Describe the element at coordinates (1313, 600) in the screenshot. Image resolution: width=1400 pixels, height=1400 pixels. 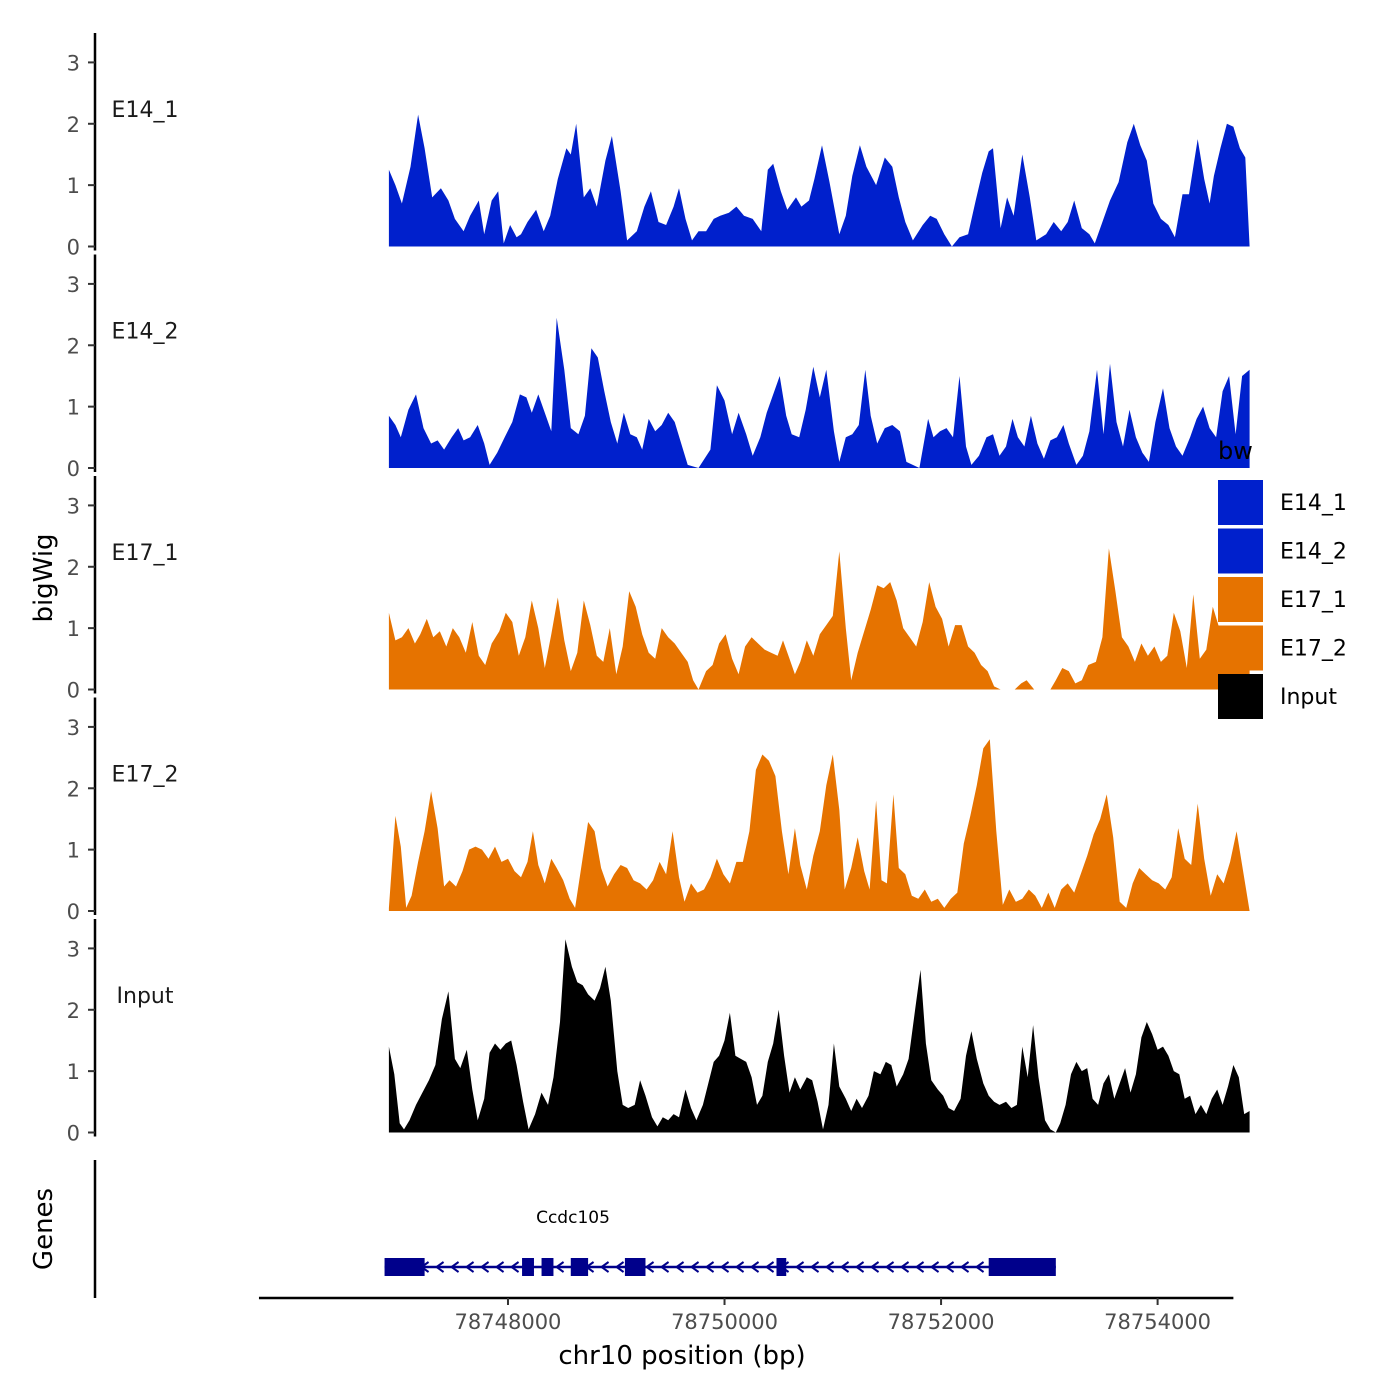
I see `legend-label: E17_1` at that location.